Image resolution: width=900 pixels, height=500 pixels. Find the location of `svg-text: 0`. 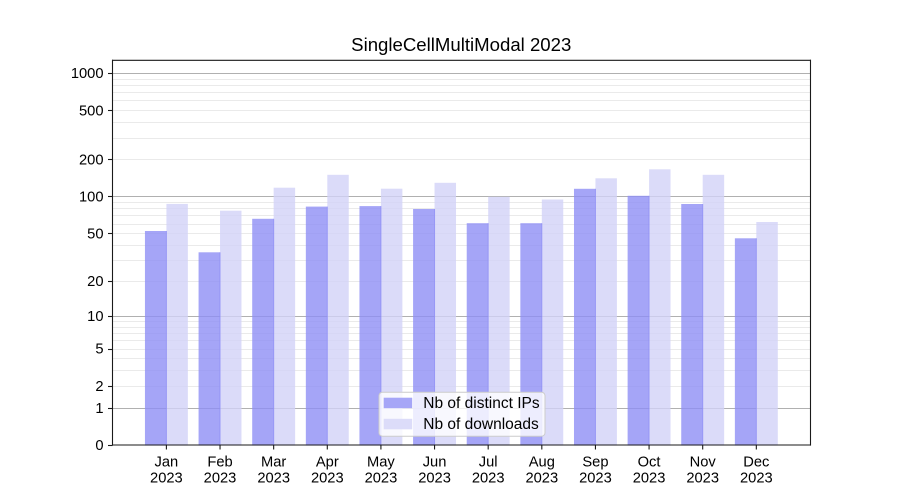

svg-text: 0 is located at coordinates (99, 446).